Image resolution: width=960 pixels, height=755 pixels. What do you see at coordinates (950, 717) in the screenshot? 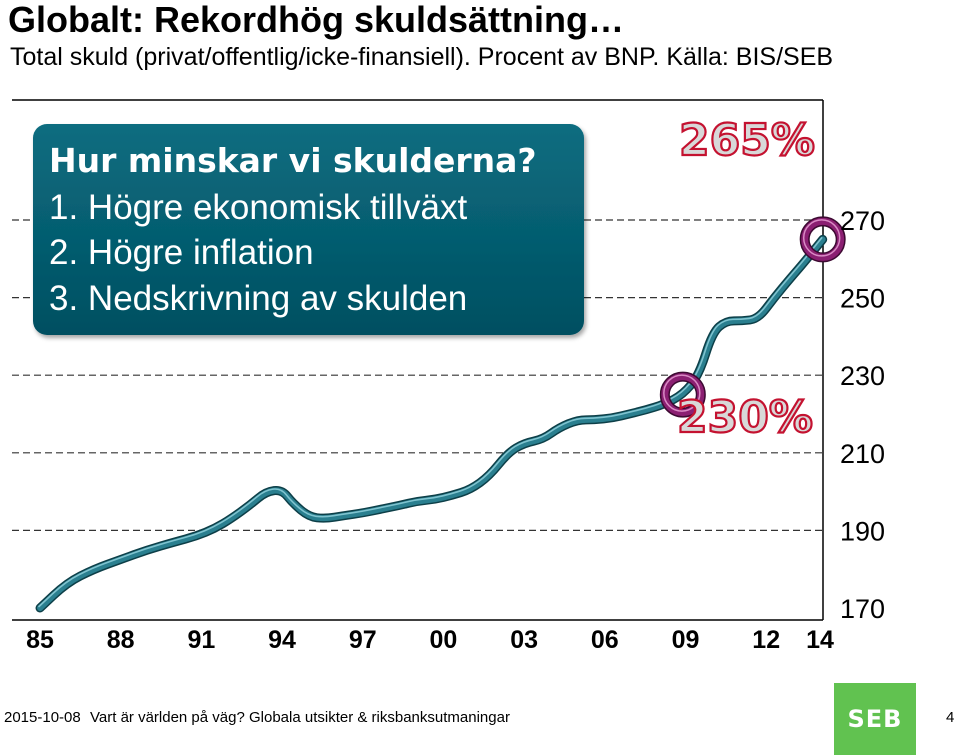
I see `page-number: 4` at bounding box center [950, 717].